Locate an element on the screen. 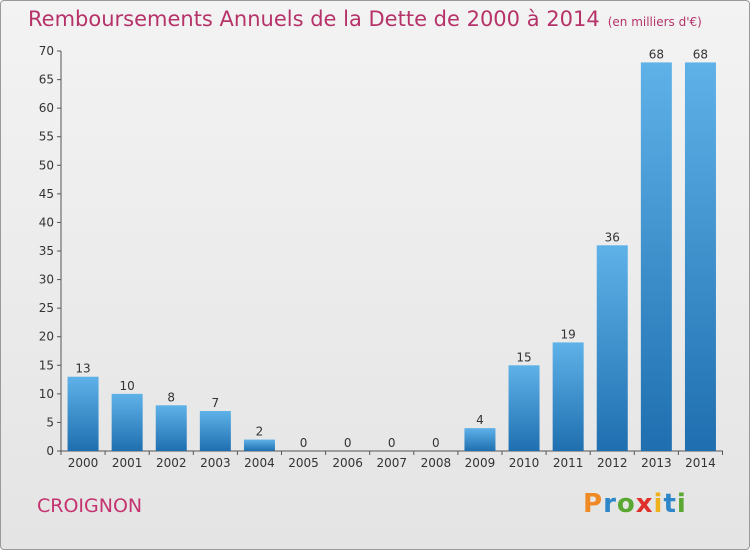 The width and height of the screenshot is (750, 550). bar-2004 is located at coordinates (259, 445).